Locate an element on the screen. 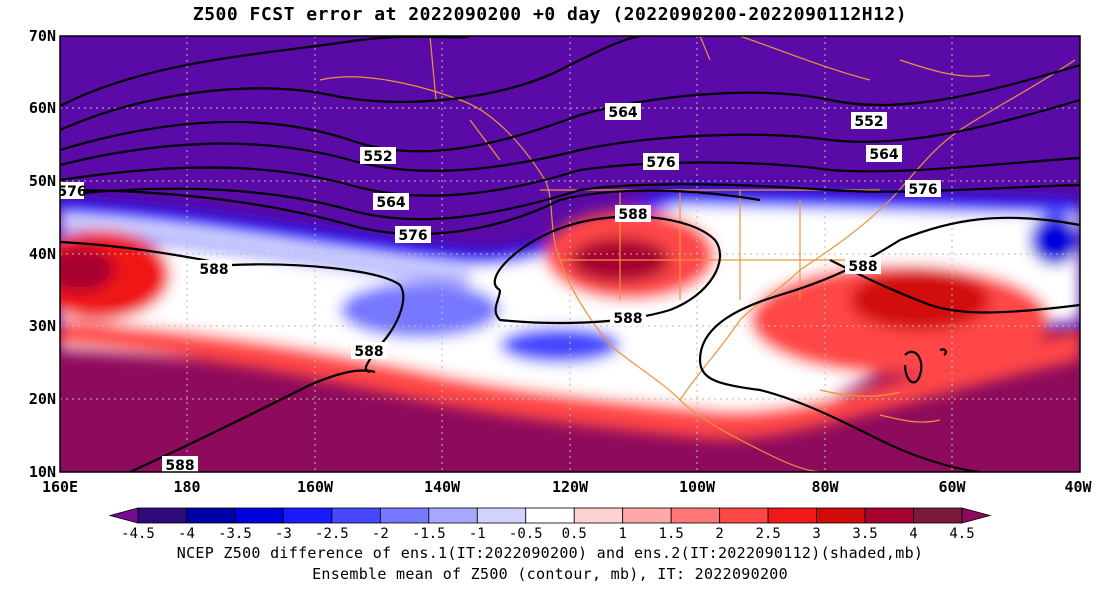 The image size is (1100, 600). colorbar-arrow-high is located at coordinates (976, 515).